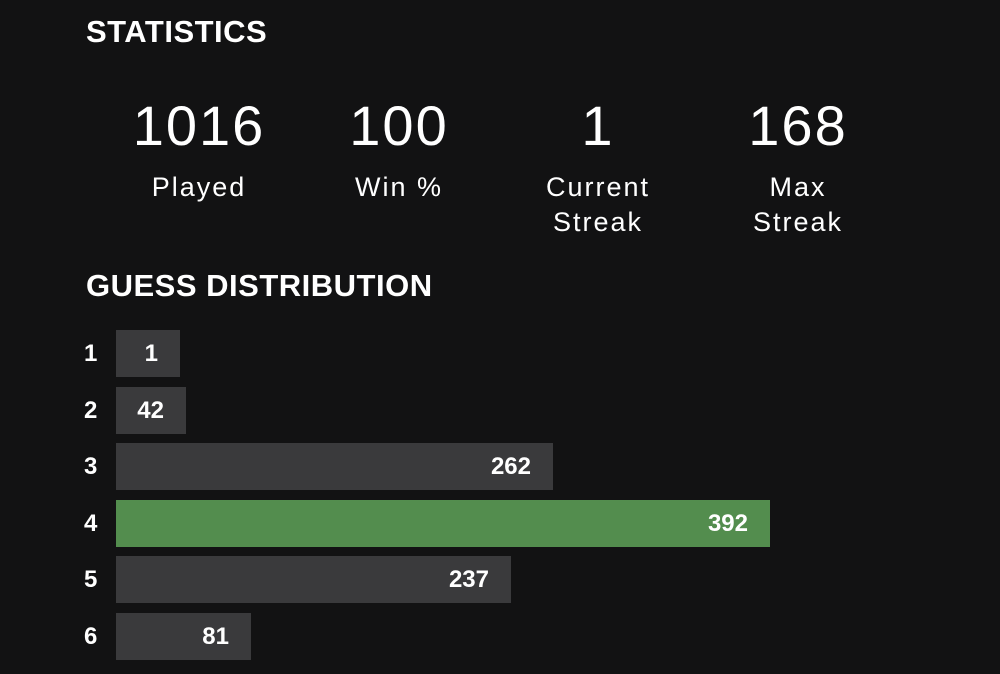 Image resolution: width=1000 pixels, height=674 pixels. Describe the element at coordinates (598, 204) in the screenshot. I see `stat-current-streak-label: Current Streak` at that location.